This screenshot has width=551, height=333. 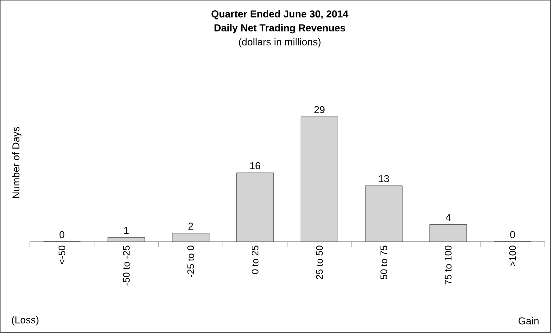 What do you see at coordinates (319, 110) in the screenshot?
I see `data-label: 29` at bounding box center [319, 110].